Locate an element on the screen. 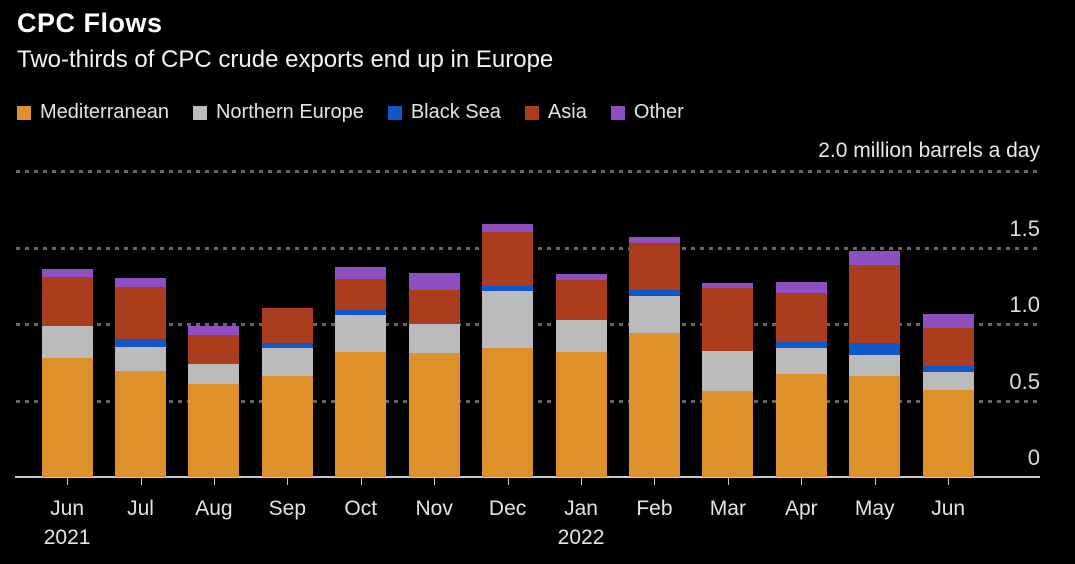 The image size is (1075, 564). bar-jan-2022 is located at coordinates (581, 375).